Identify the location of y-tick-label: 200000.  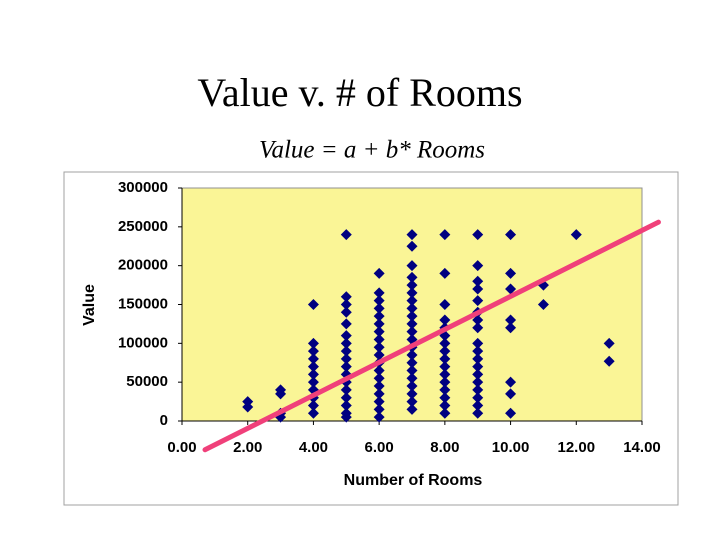
(143, 265).